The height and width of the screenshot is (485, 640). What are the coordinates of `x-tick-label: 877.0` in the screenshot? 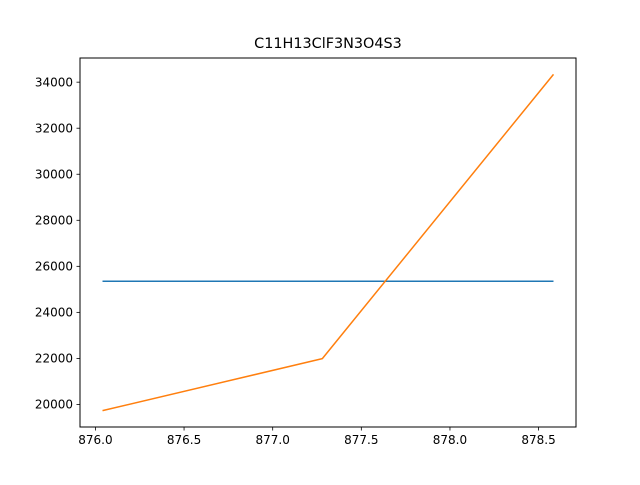 It's located at (273, 440).